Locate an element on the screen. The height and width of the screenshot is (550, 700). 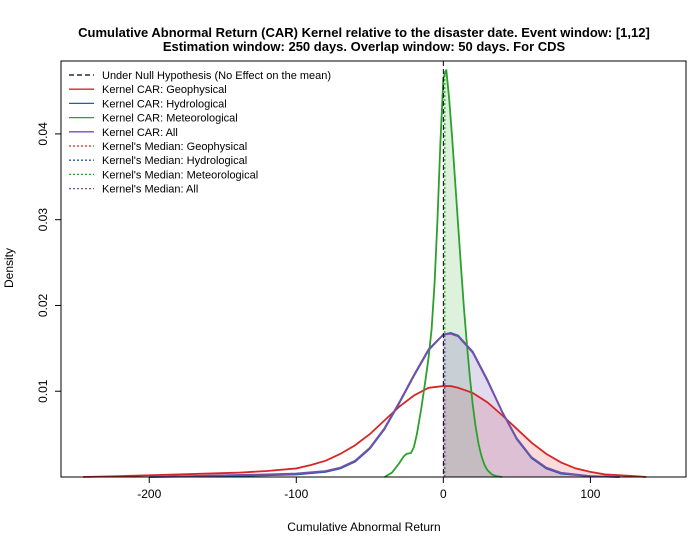
x-tick-label: -100 is located at coordinates (296, 494).